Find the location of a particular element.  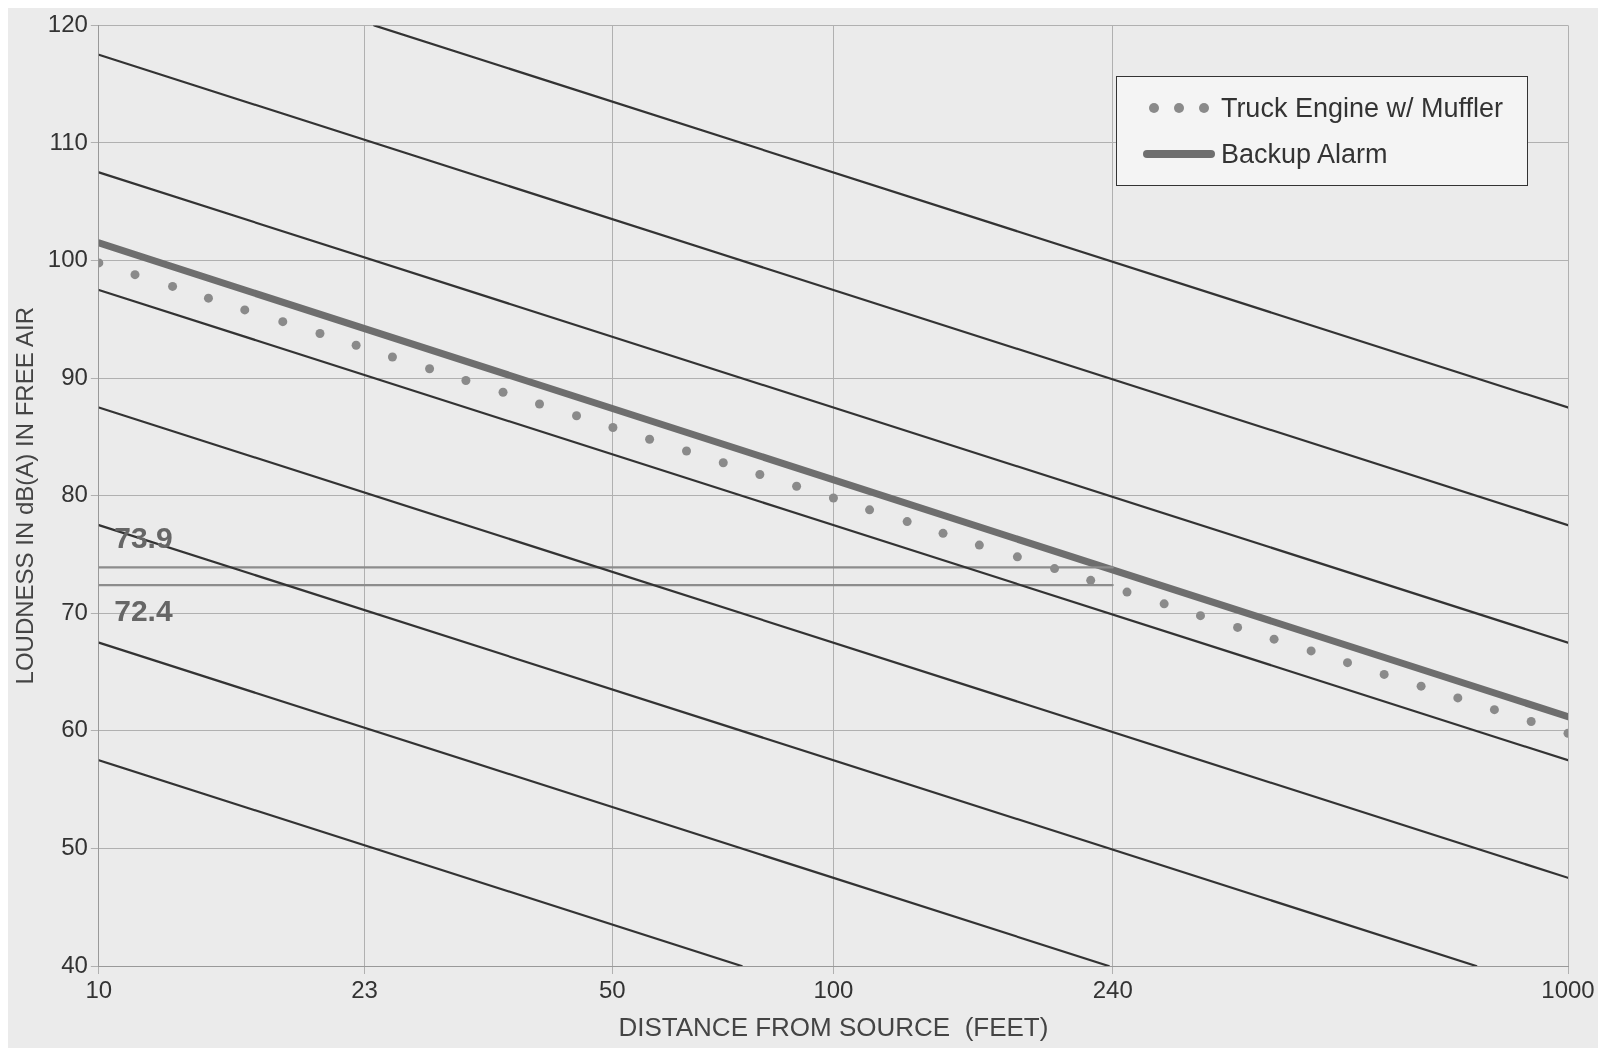

annotation: 72.4 is located at coordinates (143, 611).